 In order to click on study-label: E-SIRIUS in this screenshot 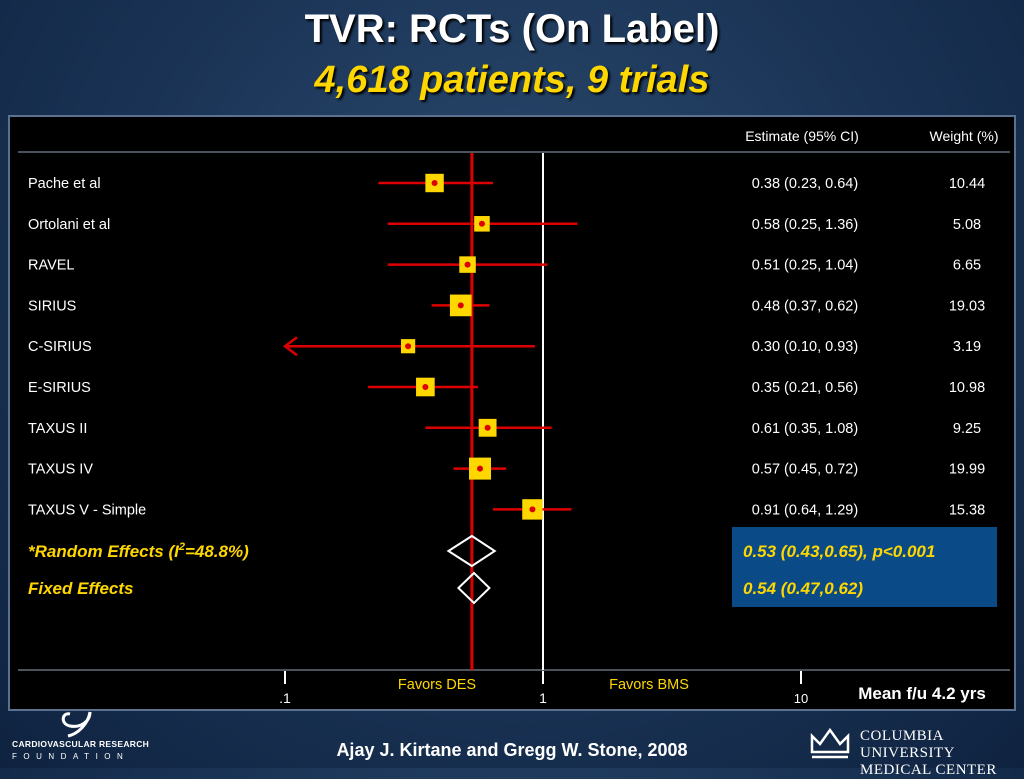, I will do `click(59, 388)`.